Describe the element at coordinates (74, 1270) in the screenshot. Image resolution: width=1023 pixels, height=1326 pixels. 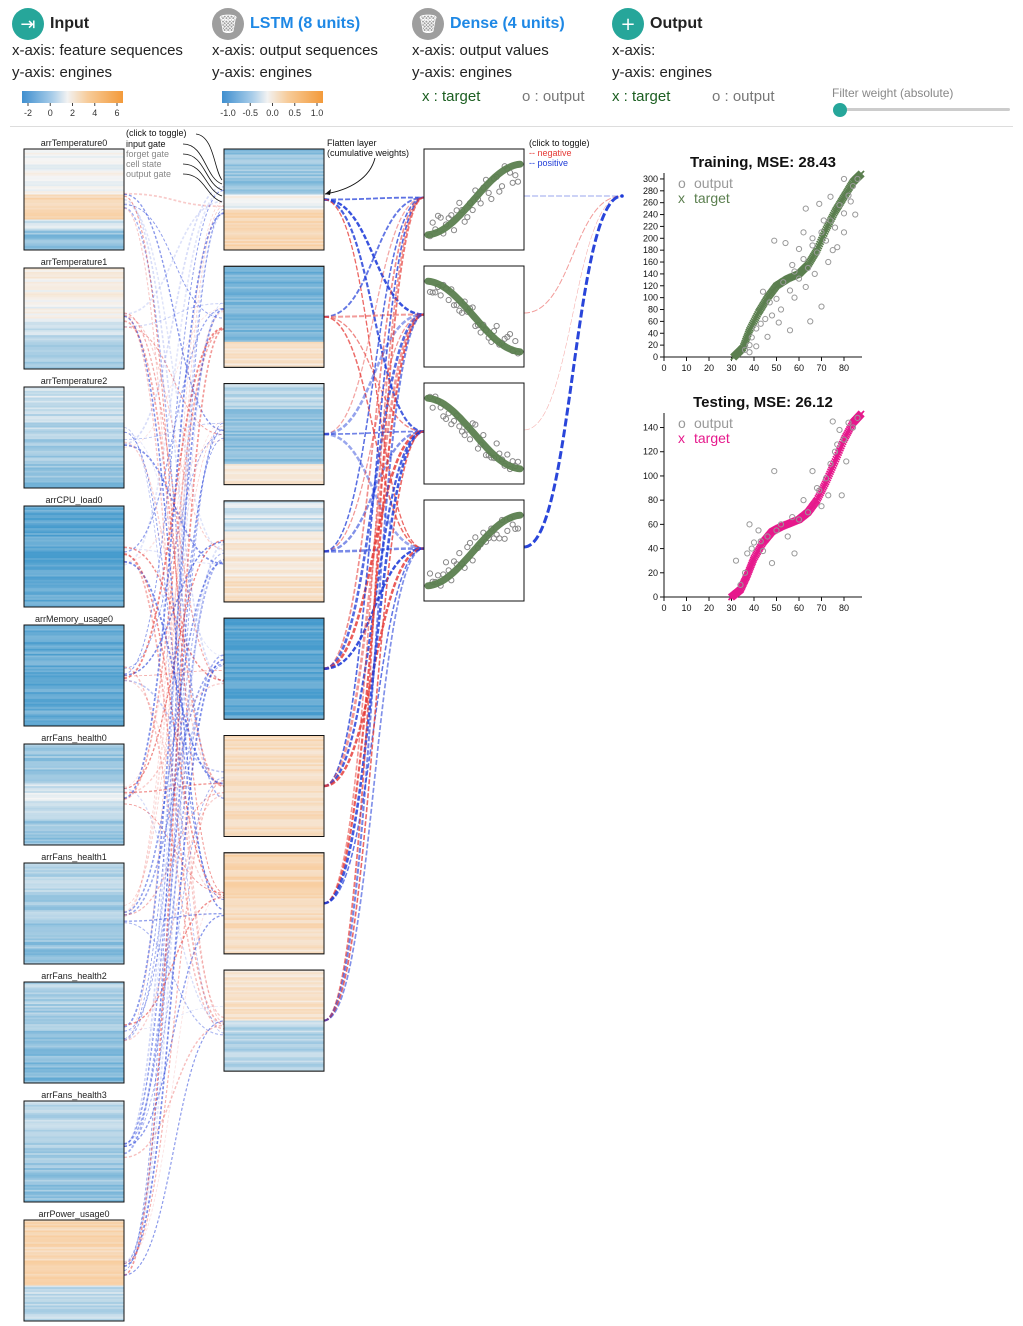
I see `input-heatmap-arrPower_usage0` at that location.